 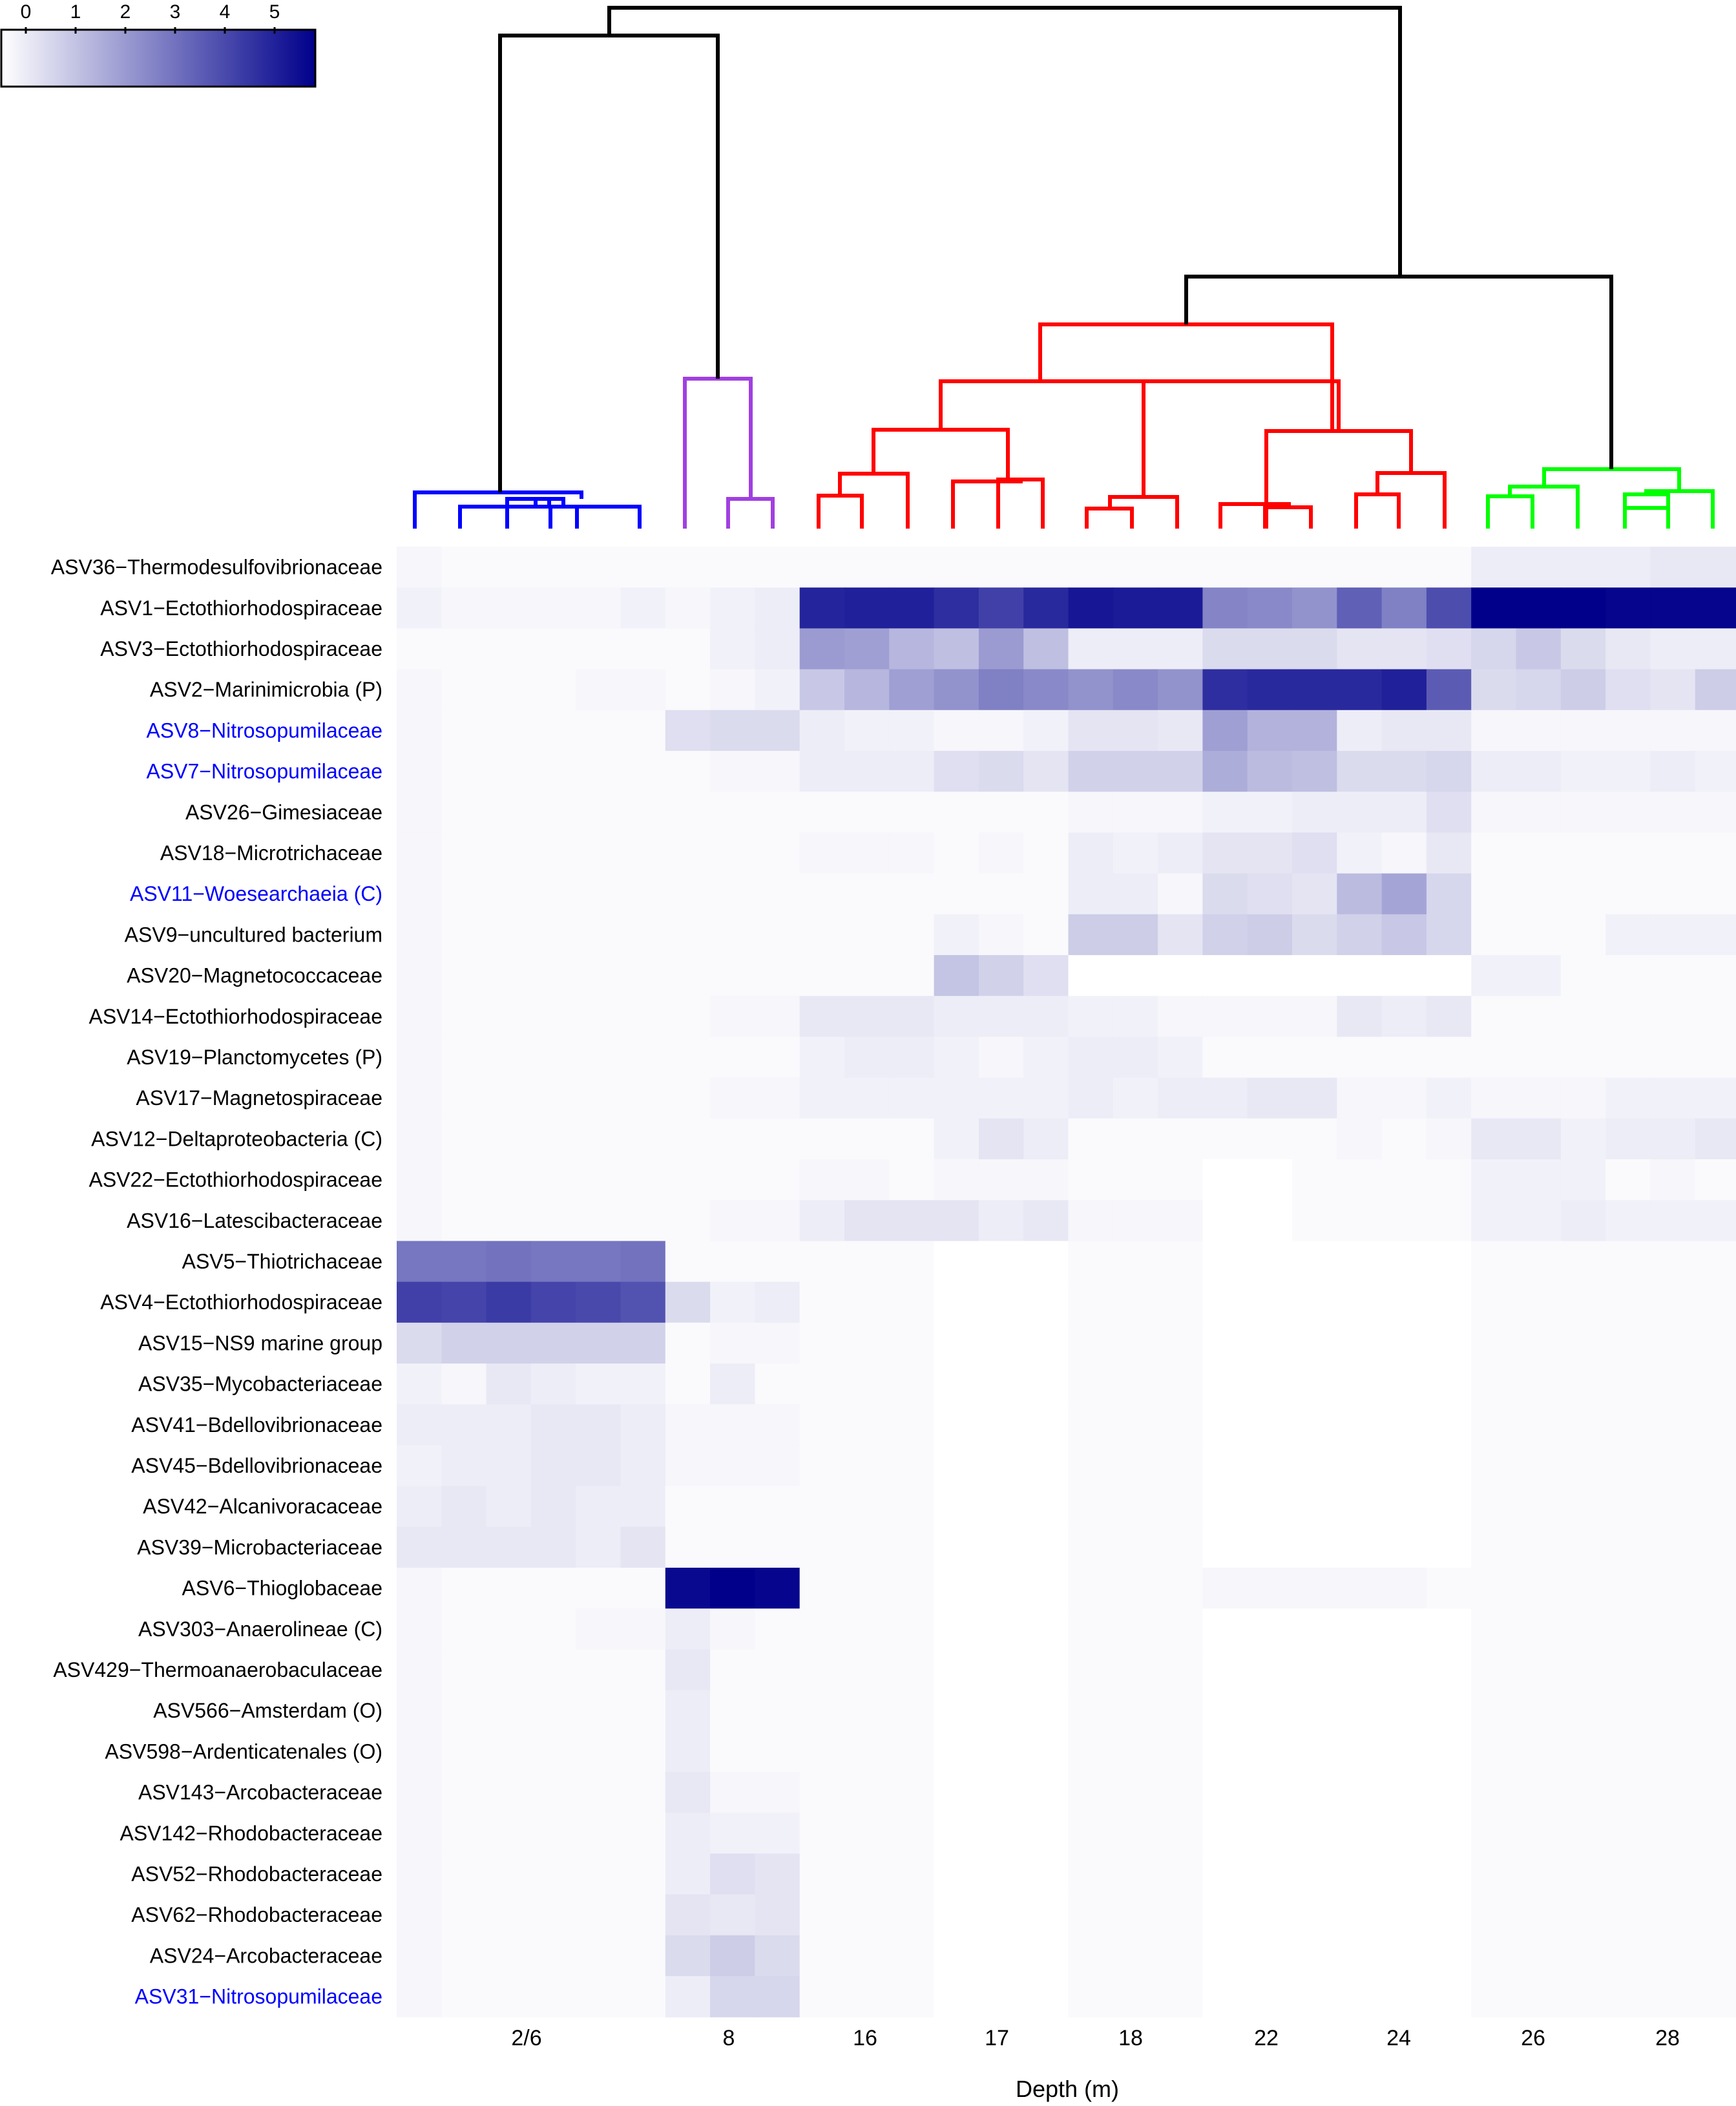 What do you see at coordinates (260, 1384) in the screenshot?
I see `row-label: ASV35−Mycobacteriaceae` at bounding box center [260, 1384].